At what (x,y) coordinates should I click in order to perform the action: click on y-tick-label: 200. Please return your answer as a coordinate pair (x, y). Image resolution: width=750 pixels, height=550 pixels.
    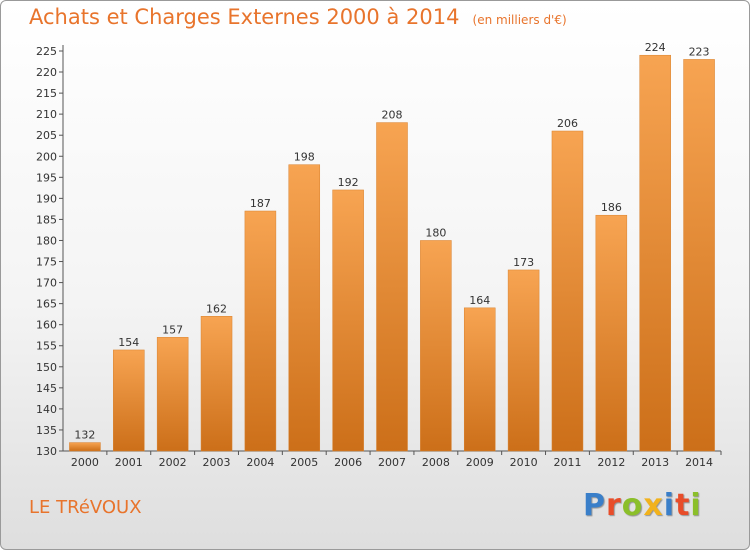
    Looking at the image, I should click on (46, 156).